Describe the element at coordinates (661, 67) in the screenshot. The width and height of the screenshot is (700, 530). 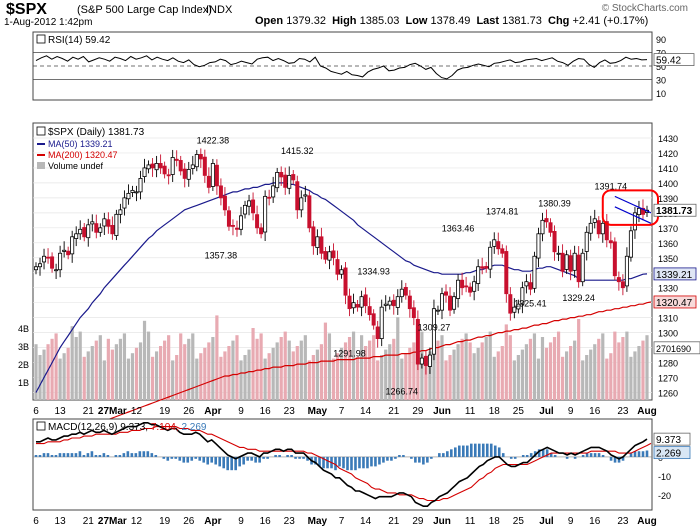
I see `rsi-y-tick: 50` at that location.